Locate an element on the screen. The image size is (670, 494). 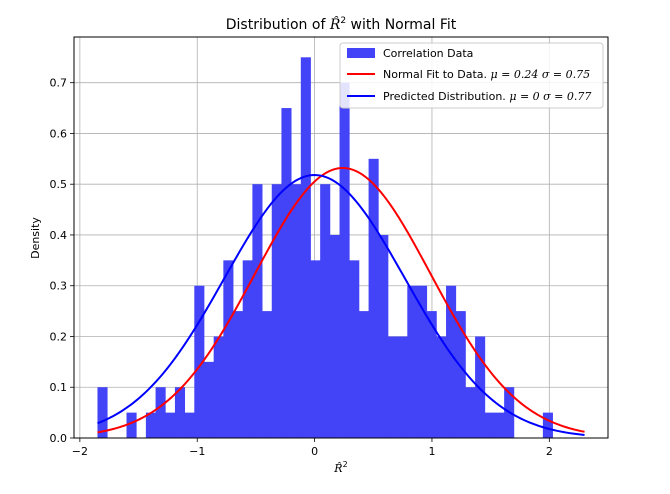
chart-title: Distribution of R̂2 with Normal Fit is located at coordinates (341, 24).